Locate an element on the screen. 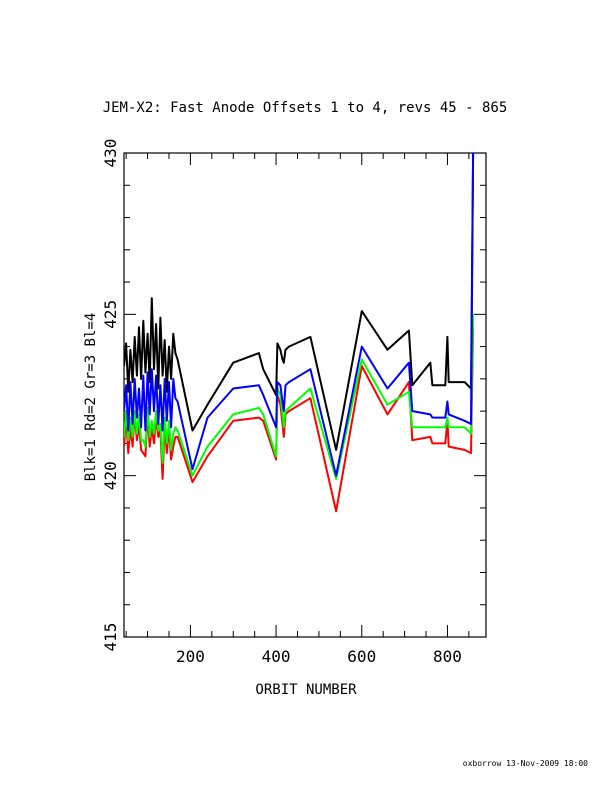 This screenshot has width=612, height=792. y-tick-label: 415 is located at coordinates (110, 637).